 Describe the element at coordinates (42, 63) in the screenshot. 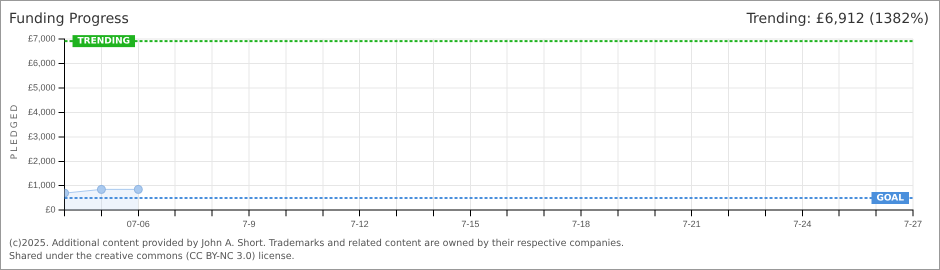

I see `y-tick-label: £6,000` at that location.